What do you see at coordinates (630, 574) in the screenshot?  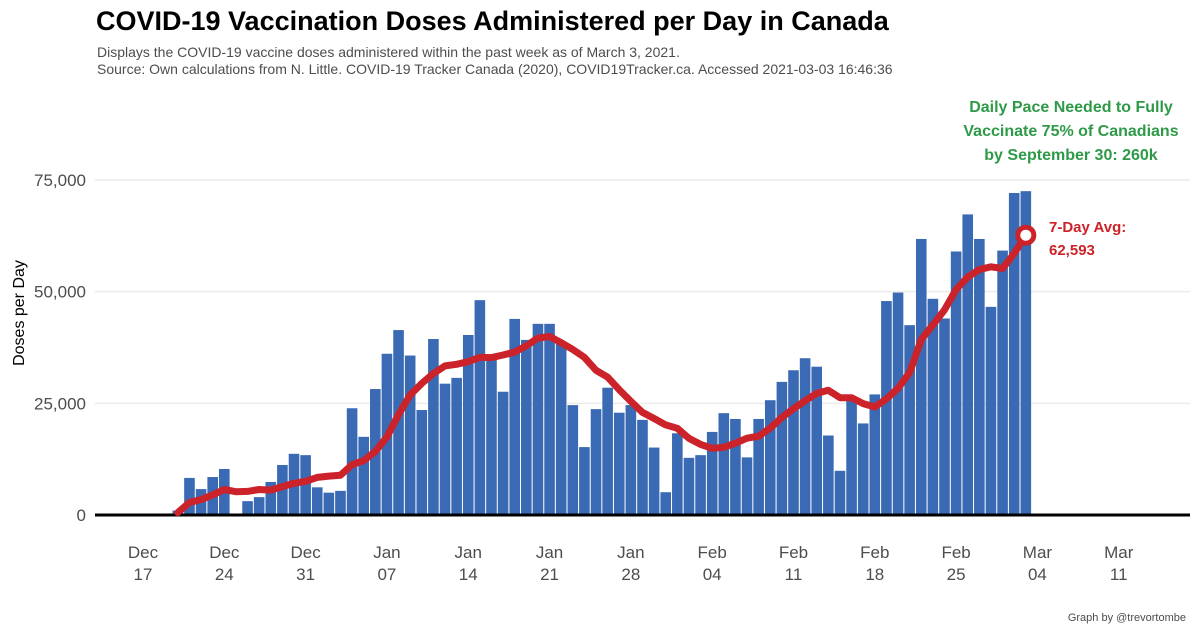 I see `x-tick-day: 28` at bounding box center [630, 574].